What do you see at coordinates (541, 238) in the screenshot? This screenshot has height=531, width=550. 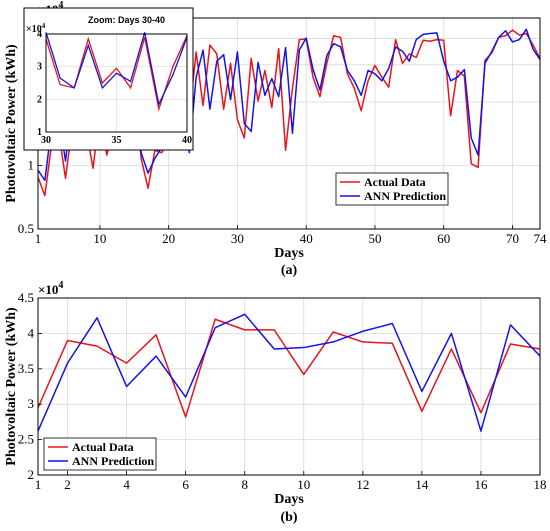 I see `x-tick-label: 74` at bounding box center [541, 238].